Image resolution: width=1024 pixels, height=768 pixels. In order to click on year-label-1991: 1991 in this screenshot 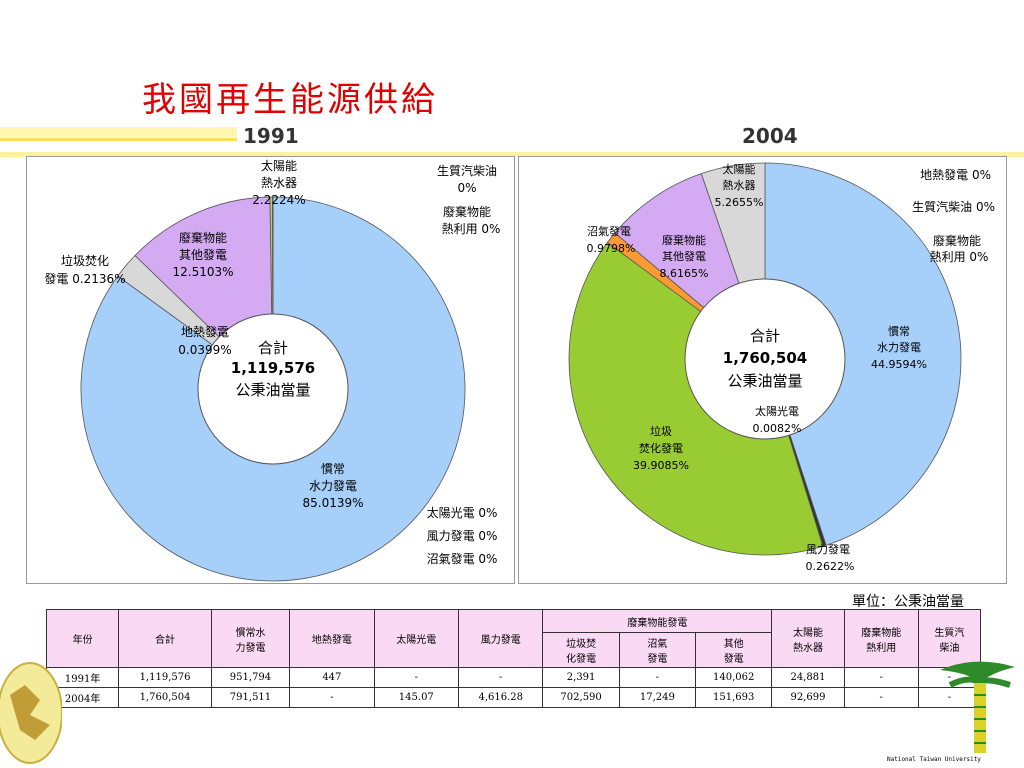, I will do `click(271, 136)`.